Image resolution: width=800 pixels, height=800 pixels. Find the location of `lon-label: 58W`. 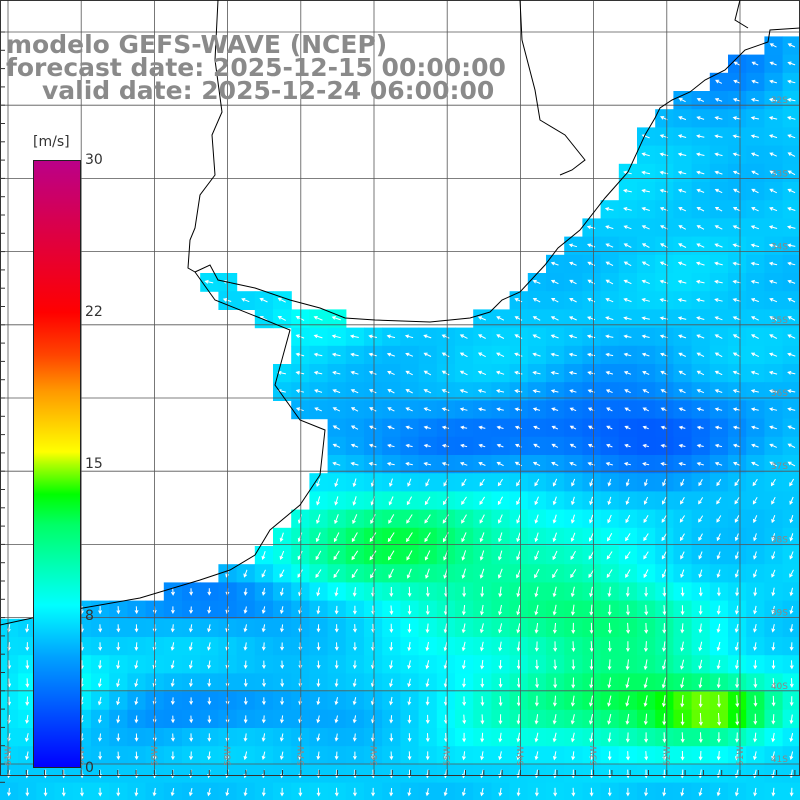

lon-label: 58W is located at coordinates (229, 756).